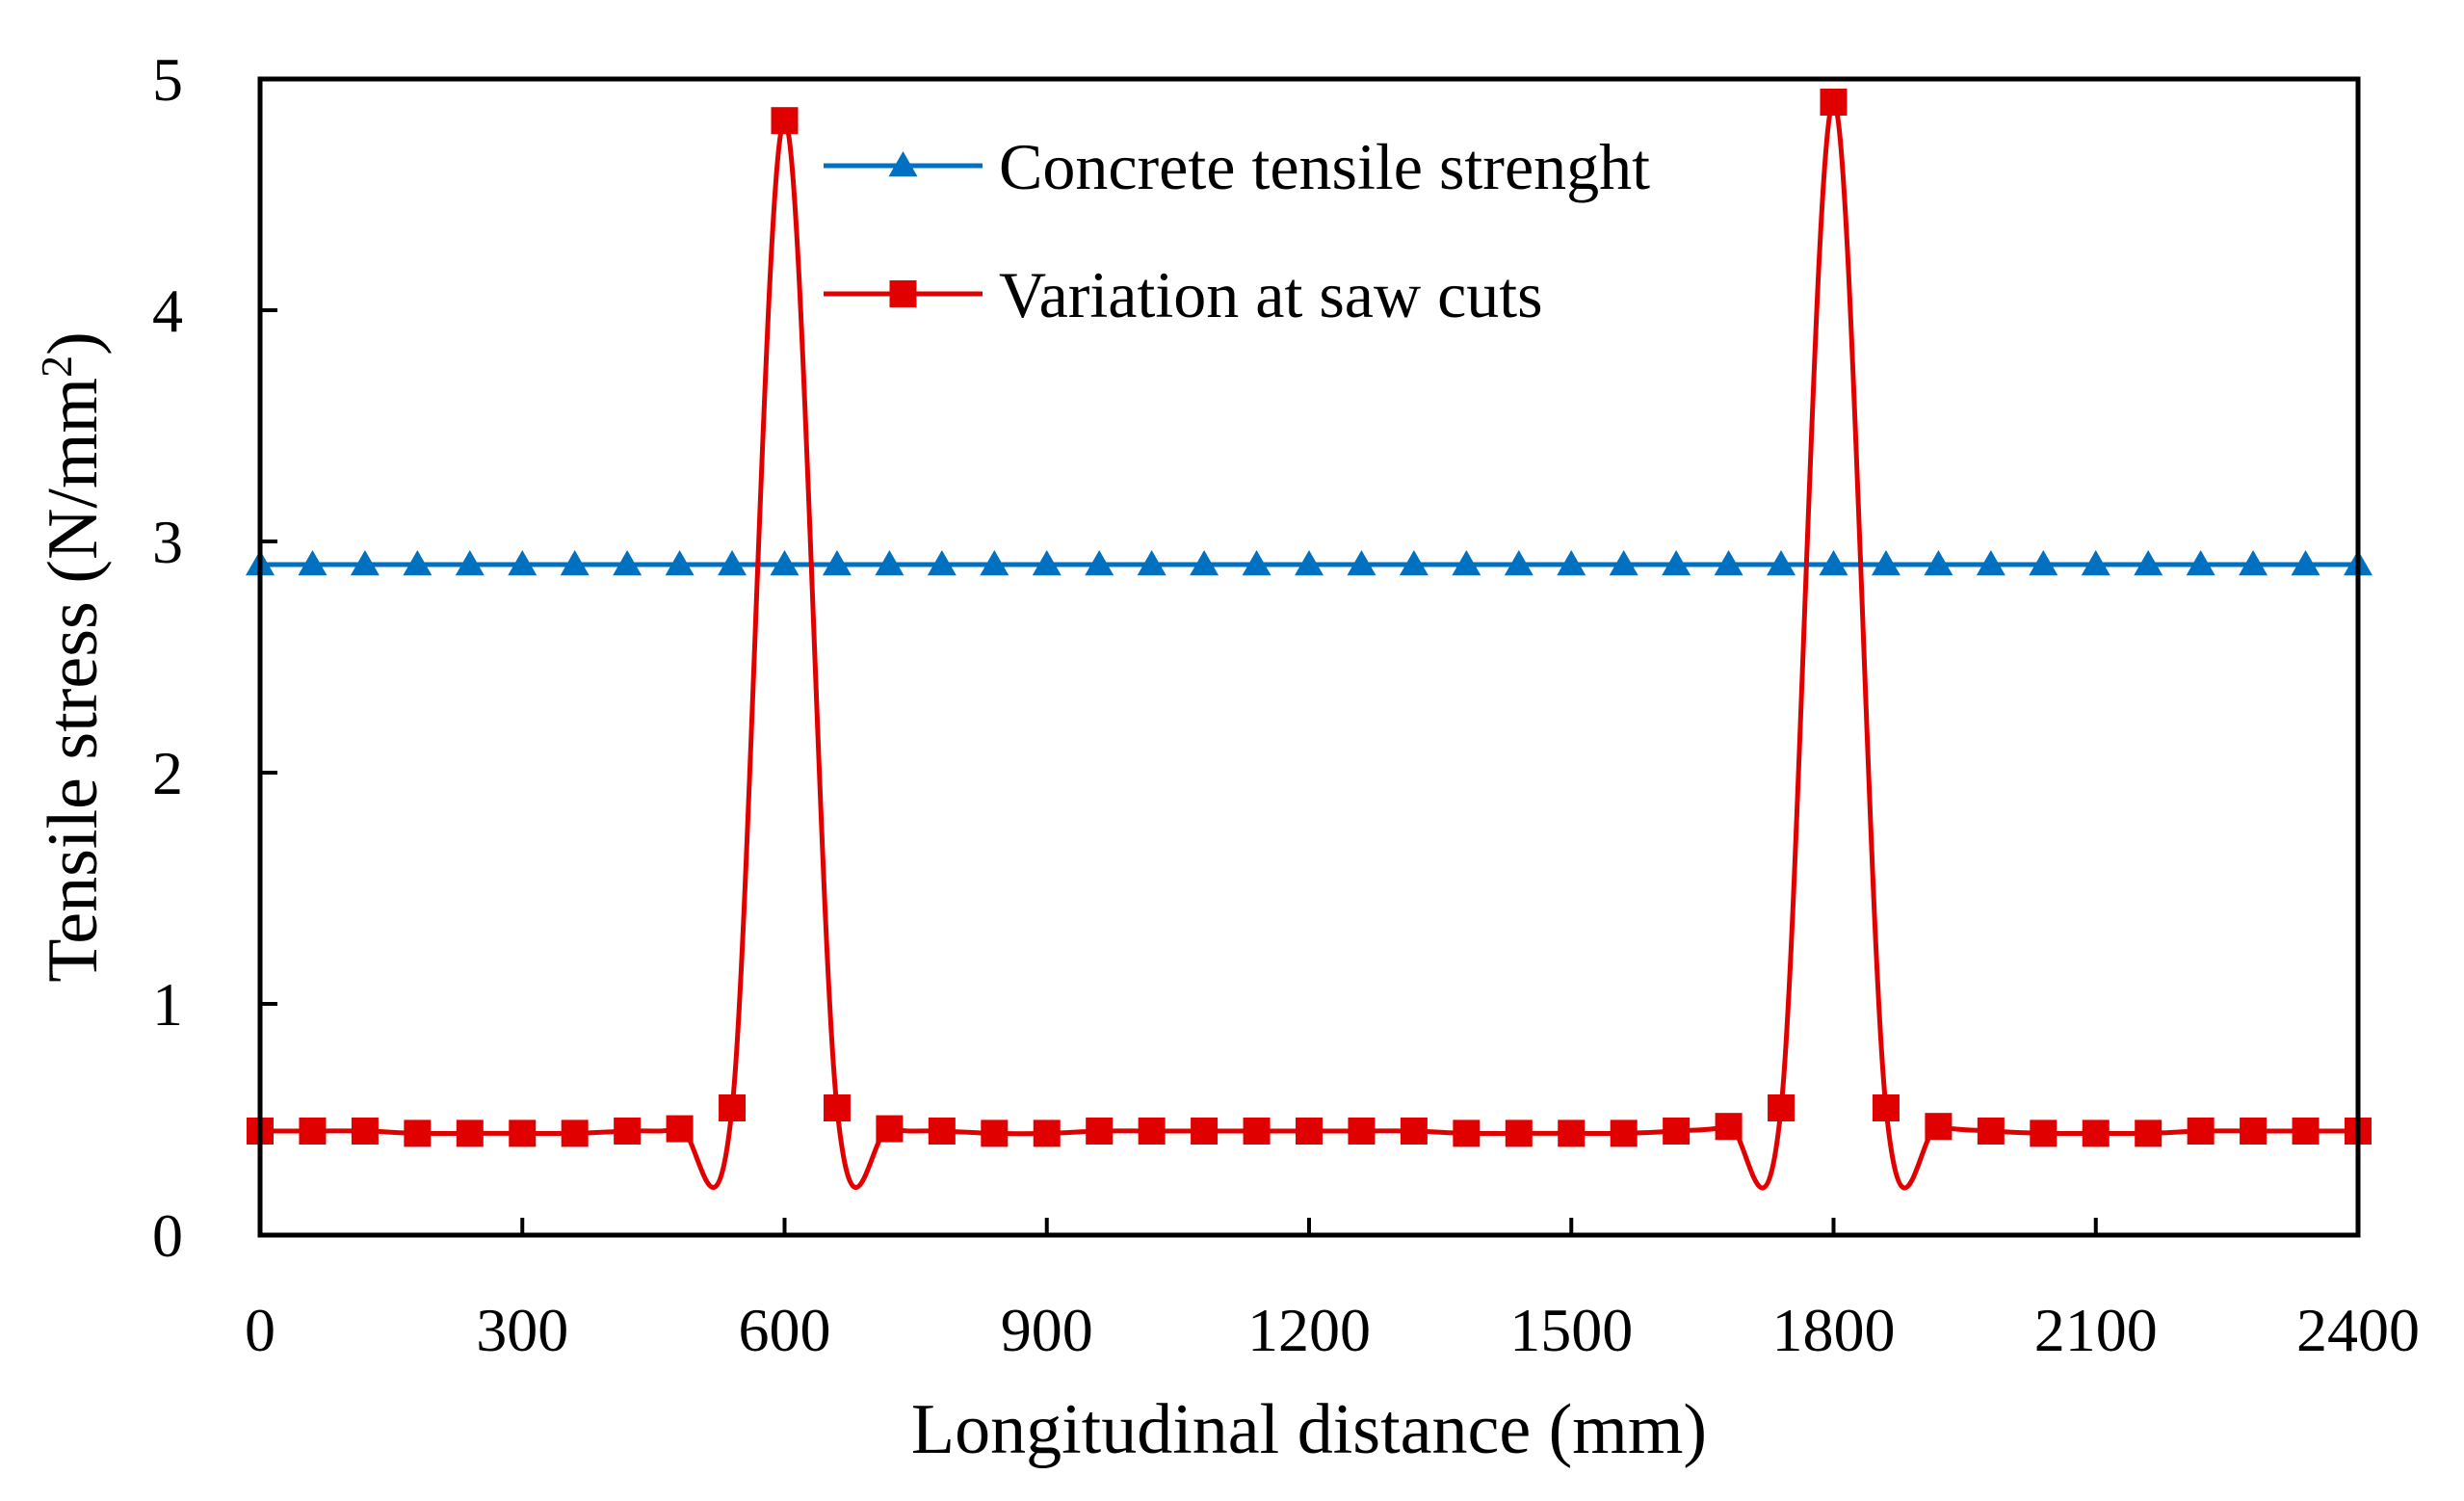  What do you see at coordinates (1047, 1330) in the screenshot?
I see `x-tick-label: 900` at bounding box center [1047, 1330].